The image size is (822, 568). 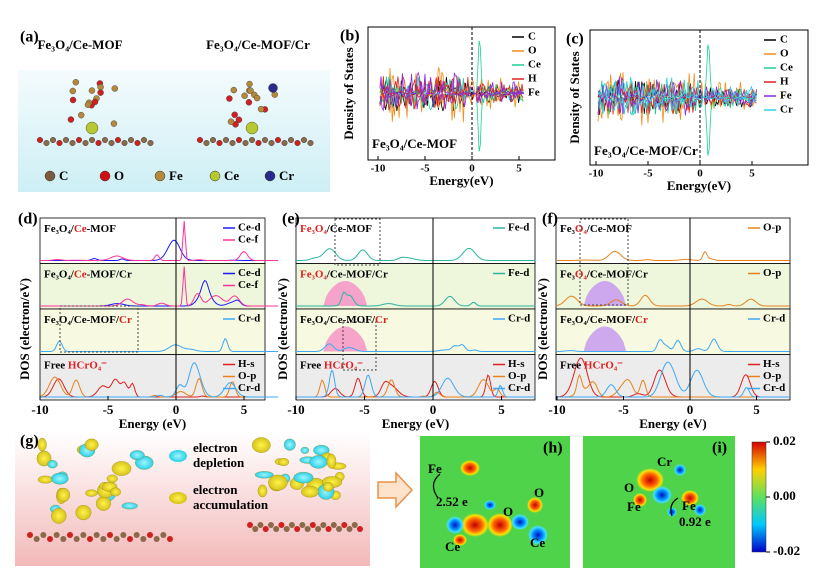 What do you see at coordinates (248, 240) in the screenshot?
I see `legend-label: Ce-f` at bounding box center [248, 240].